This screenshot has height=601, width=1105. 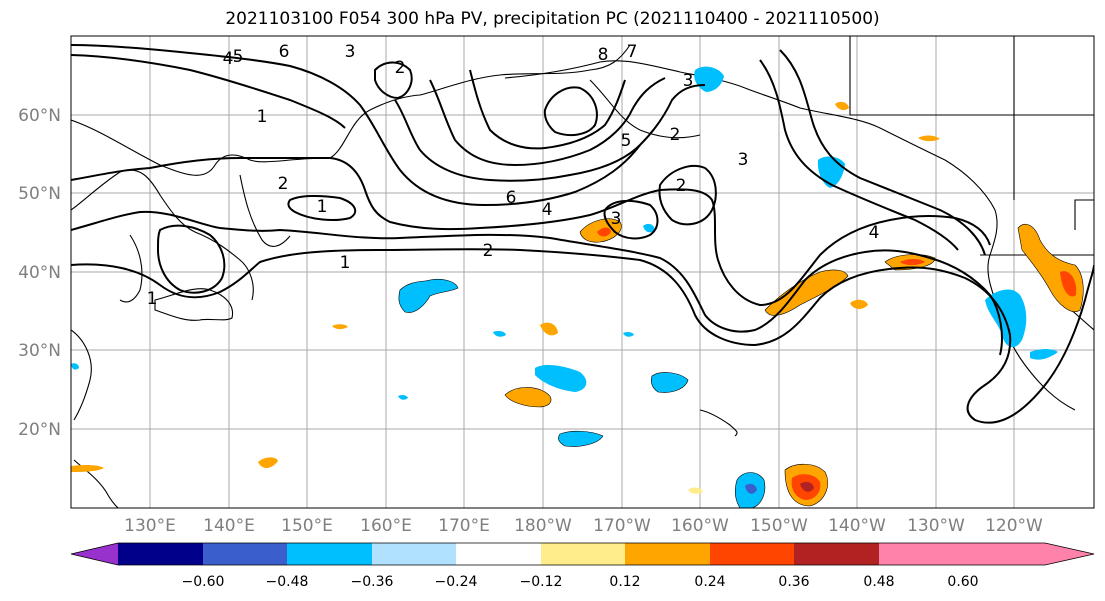 What do you see at coordinates (238, 57) in the screenshot?
I see `contour-label: 5` at bounding box center [238, 57].